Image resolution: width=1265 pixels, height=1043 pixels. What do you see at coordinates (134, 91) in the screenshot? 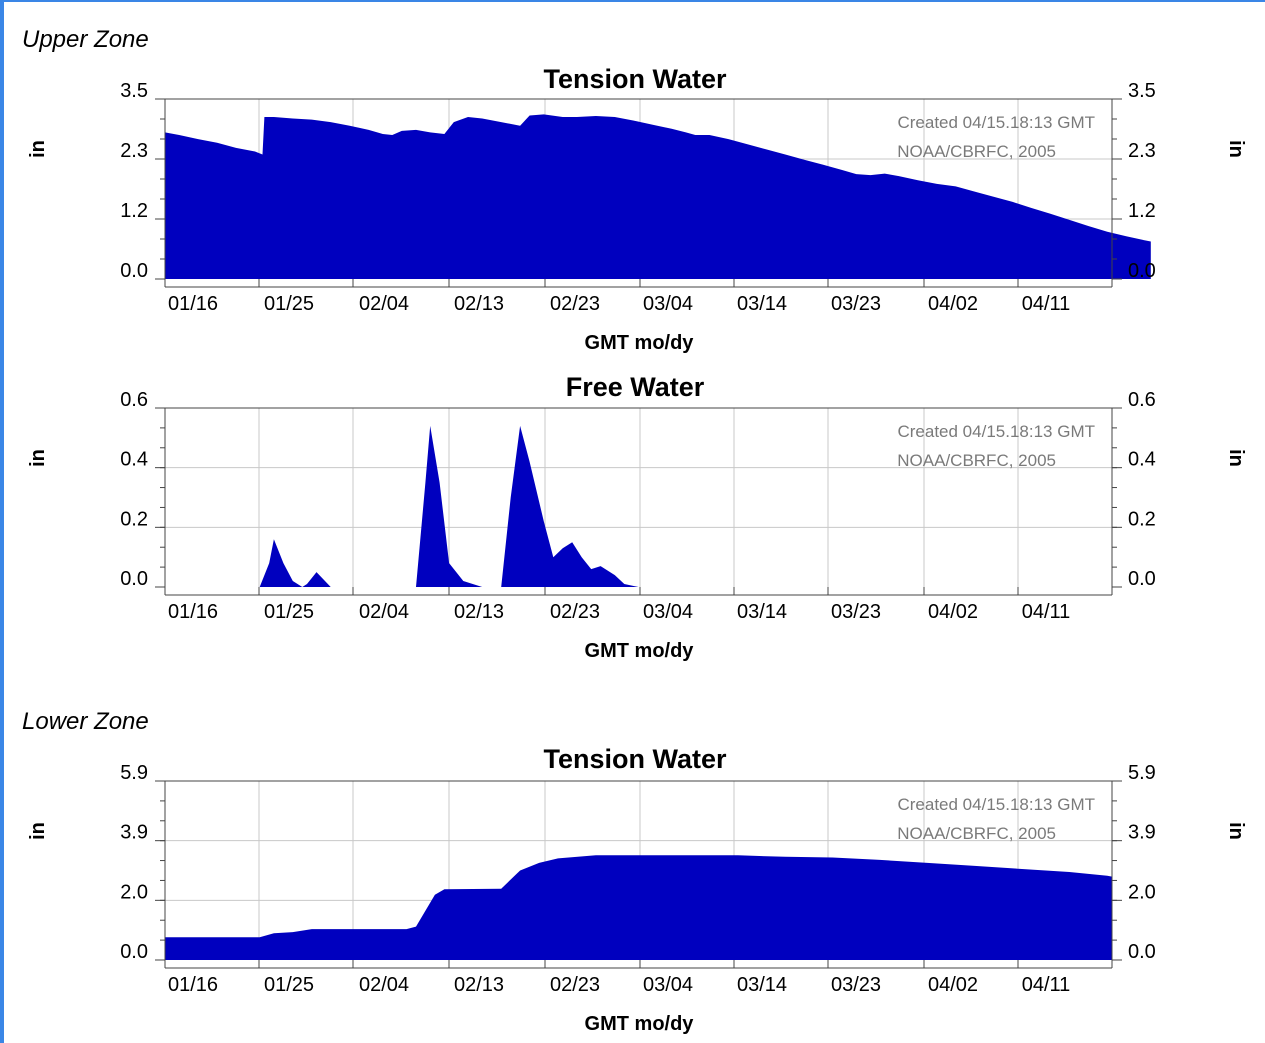
I see `y-tick-label-left: 3.5` at bounding box center [134, 91].